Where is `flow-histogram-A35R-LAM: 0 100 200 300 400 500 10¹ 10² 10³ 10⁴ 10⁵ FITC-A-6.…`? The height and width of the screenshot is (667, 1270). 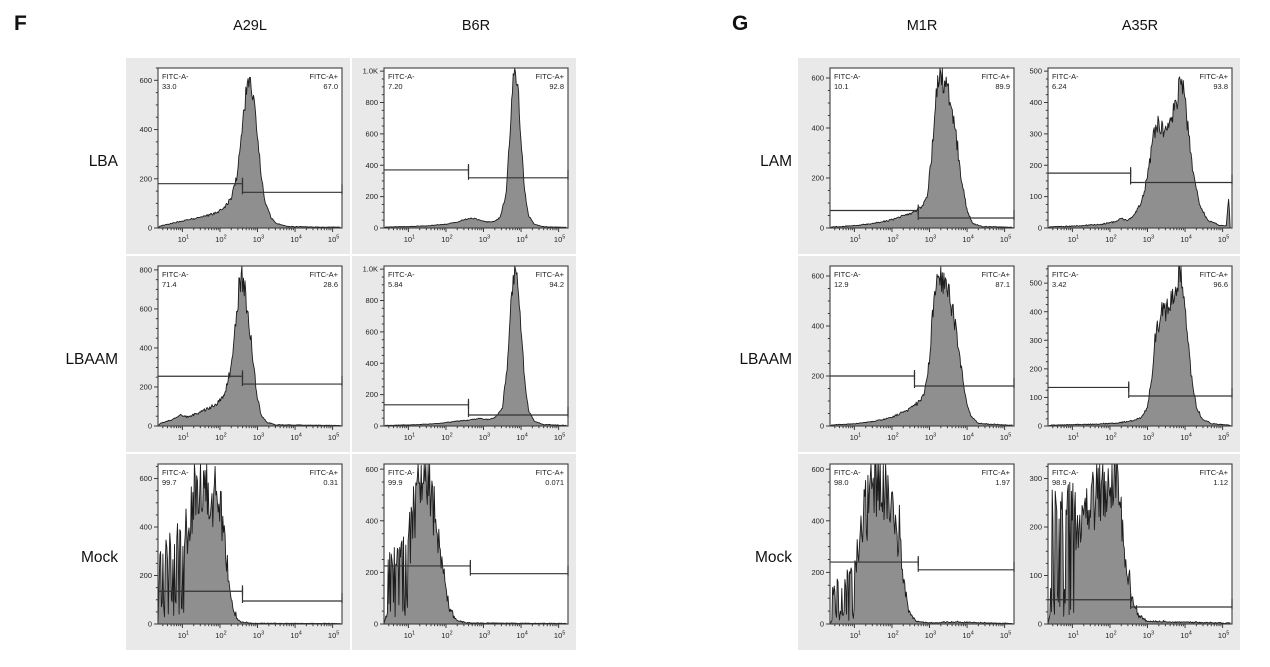
flow-histogram-A35R-LAM: 0 100 200 300 400 500 10¹ 10² 10³ 10⁴ 10⁵ FITC-A-6.… is located at coordinates (1131, 156).